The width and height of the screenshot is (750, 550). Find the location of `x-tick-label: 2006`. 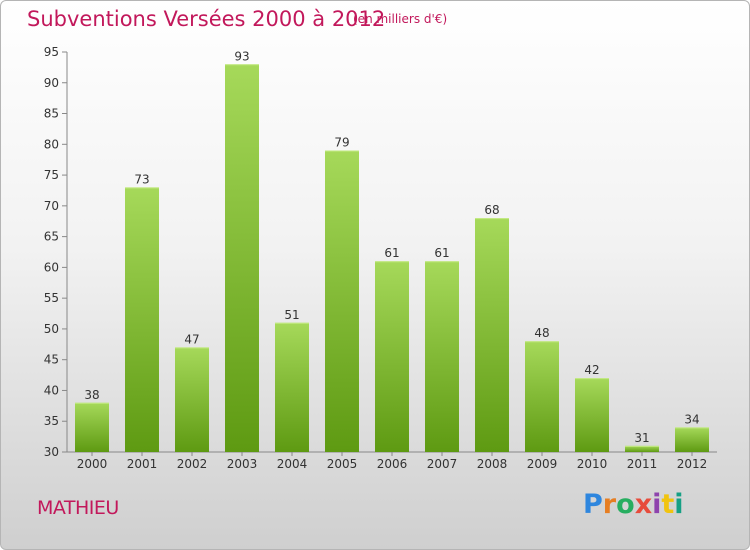

x-tick-label: 2006 is located at coordinates (392, 464).